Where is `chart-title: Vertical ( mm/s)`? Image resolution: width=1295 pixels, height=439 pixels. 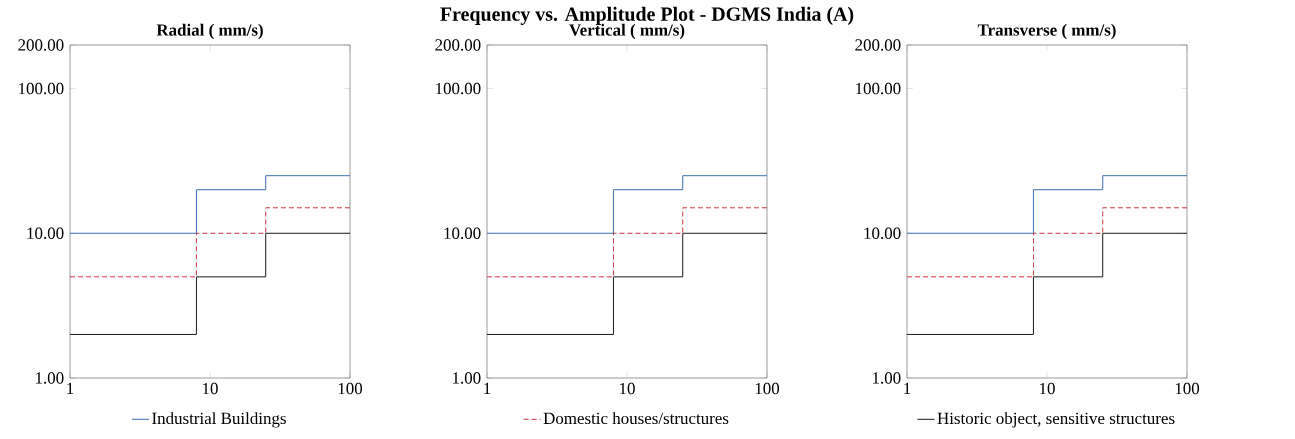
chart-title: Vertical ( mm/s) is located at coordinates (627, 31).